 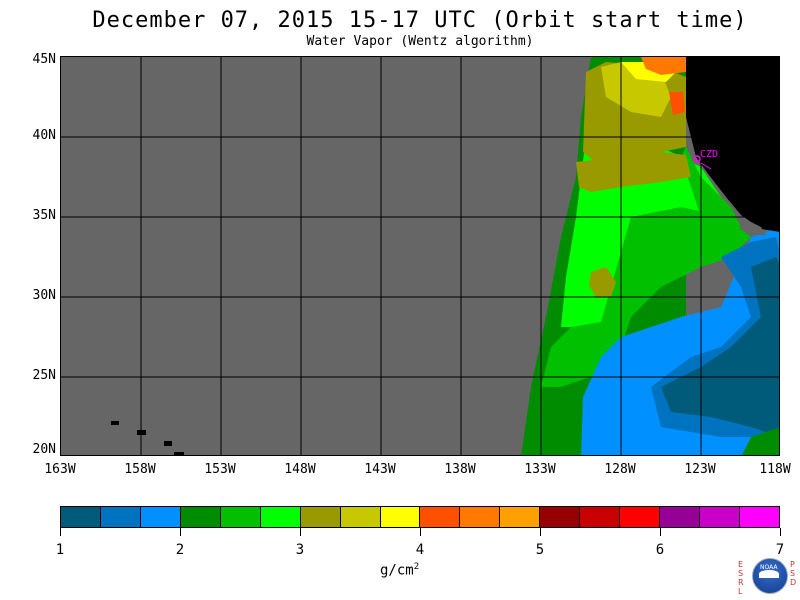 What do you see at coordinates (60, 469) in the screenshot?
I see `lon-label-163w: 163W` at bounding box center [60, 469].